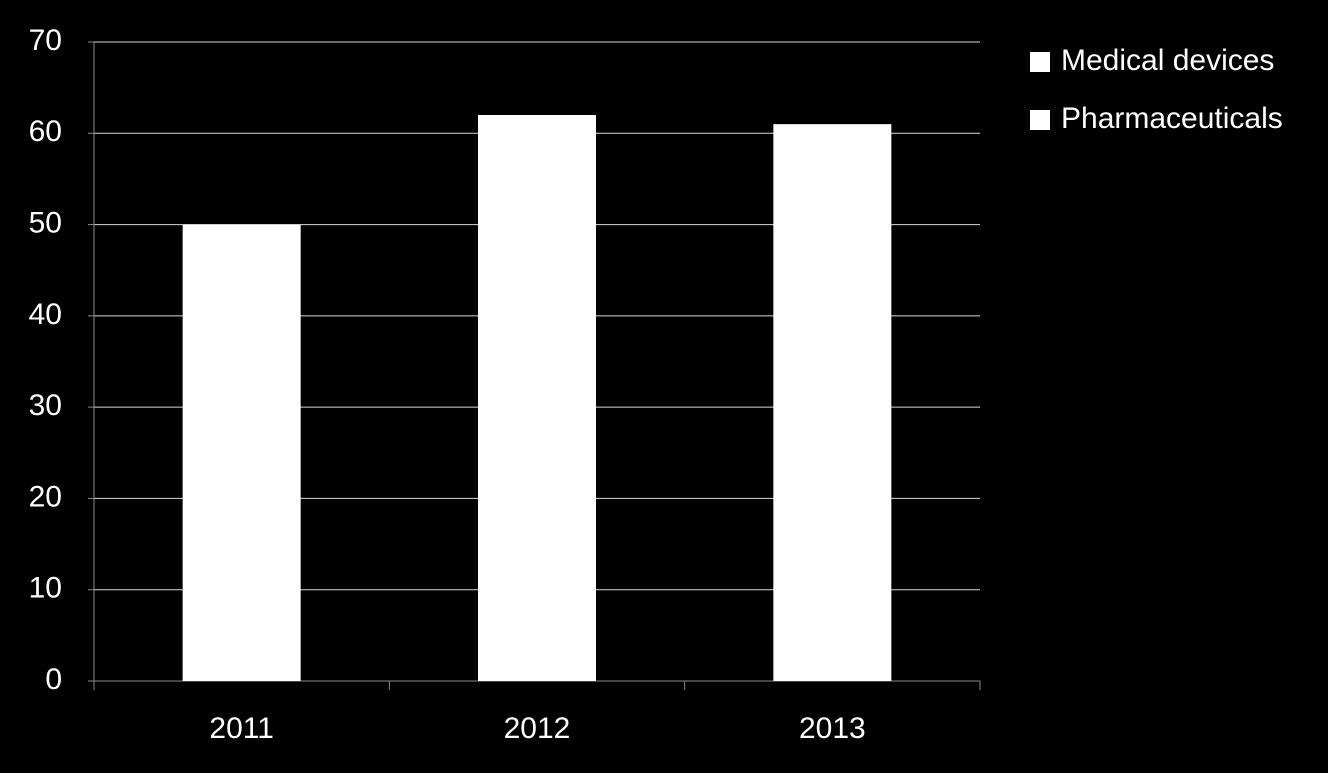 The height and width of the screenshot is (773, 1328). I want to click on y-tick-label: 10, so click(45, 588).